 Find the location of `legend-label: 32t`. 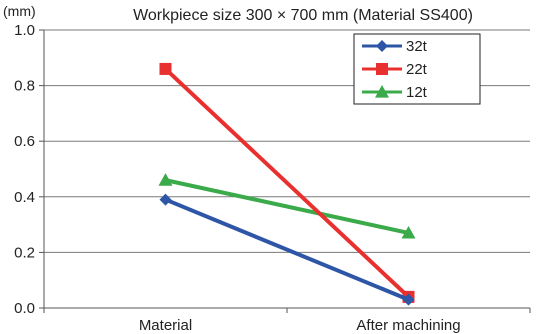

legend-label: 32t is located at coordinates (417, 46).